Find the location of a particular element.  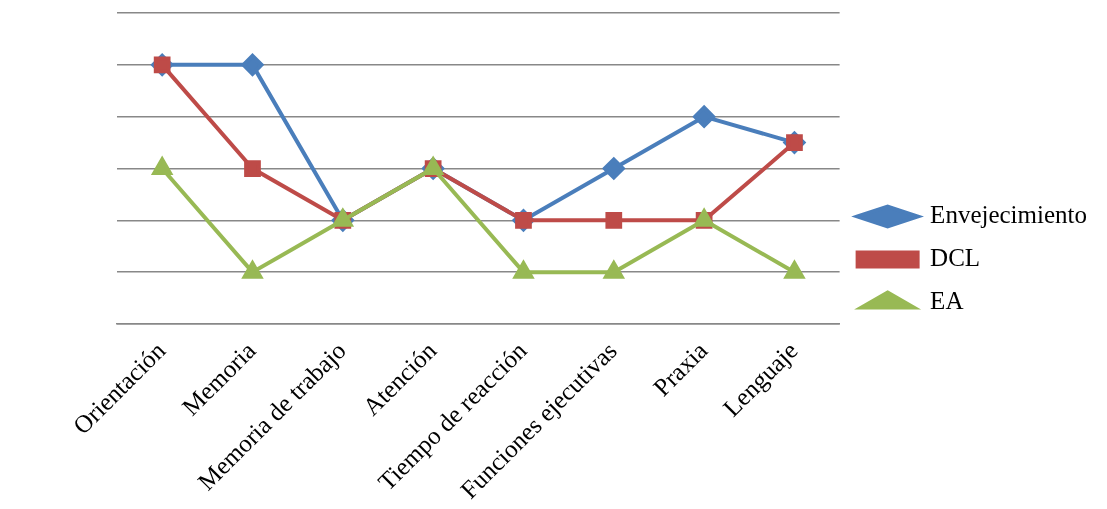

legend-label: EA is located at coordinates (947, 301).